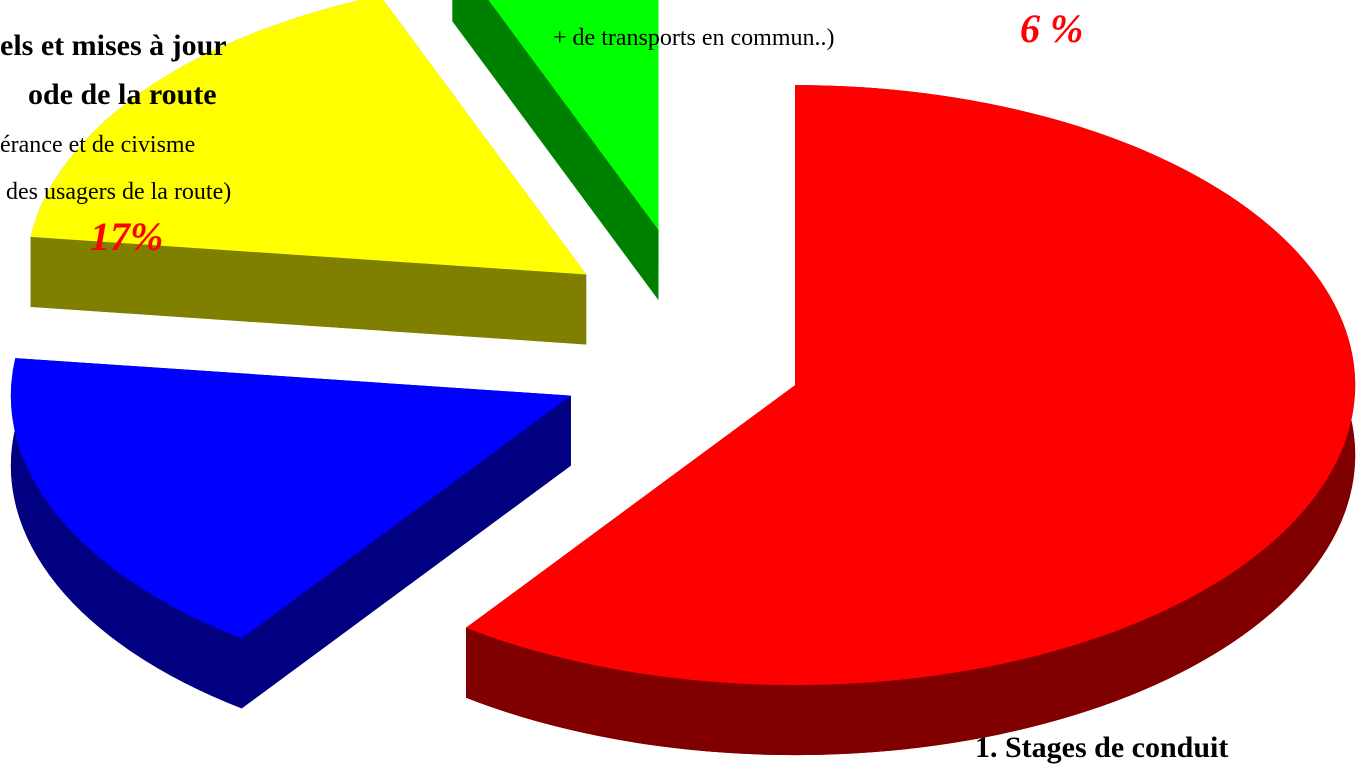 The image size is (1357, 773). I want to click on slice-label: ode de la route, so click(122, 94).